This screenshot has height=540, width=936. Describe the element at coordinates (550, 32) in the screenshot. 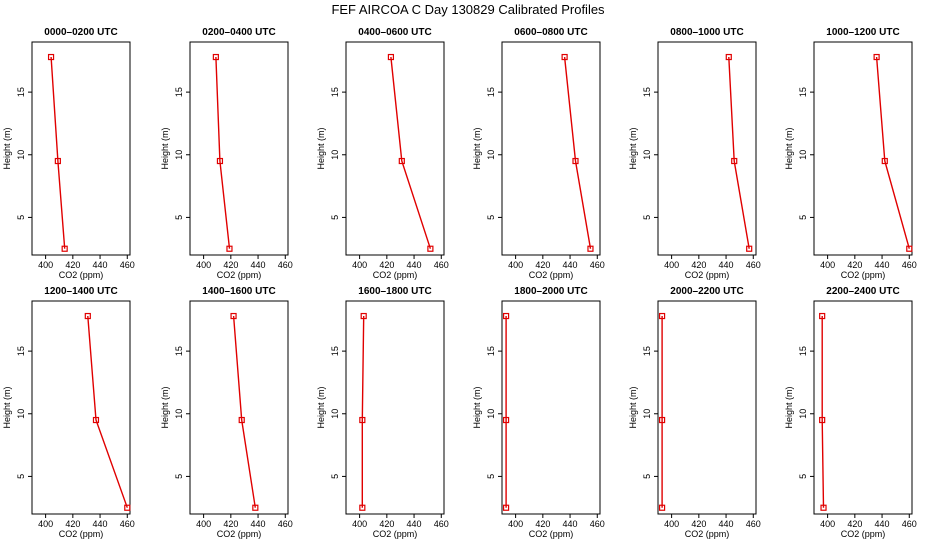

I see `panel-title: 0600–0800 UTC` at that location.